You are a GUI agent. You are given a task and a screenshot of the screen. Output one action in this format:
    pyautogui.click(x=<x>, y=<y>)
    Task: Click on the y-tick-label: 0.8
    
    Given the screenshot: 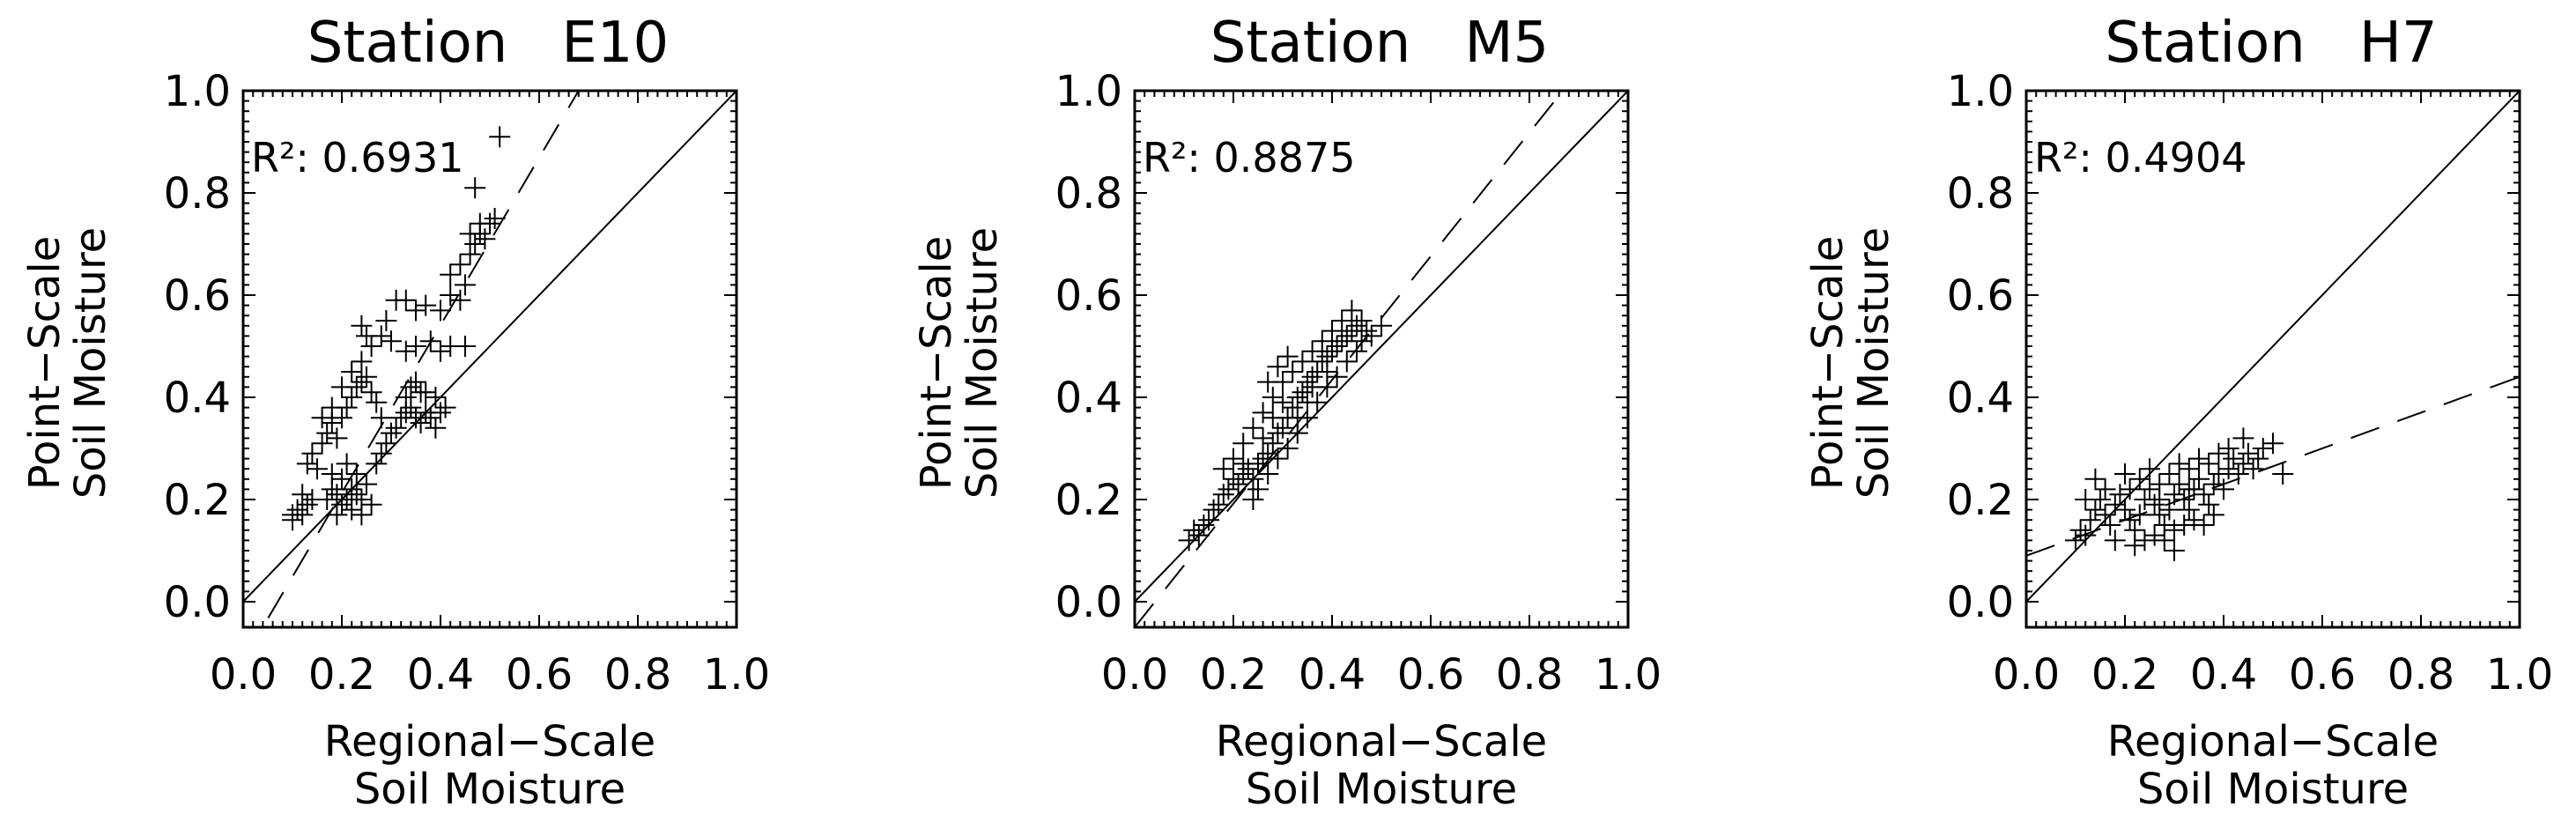 What is the action you would take?
    pyautogui.click(x=1981, y=193)
    